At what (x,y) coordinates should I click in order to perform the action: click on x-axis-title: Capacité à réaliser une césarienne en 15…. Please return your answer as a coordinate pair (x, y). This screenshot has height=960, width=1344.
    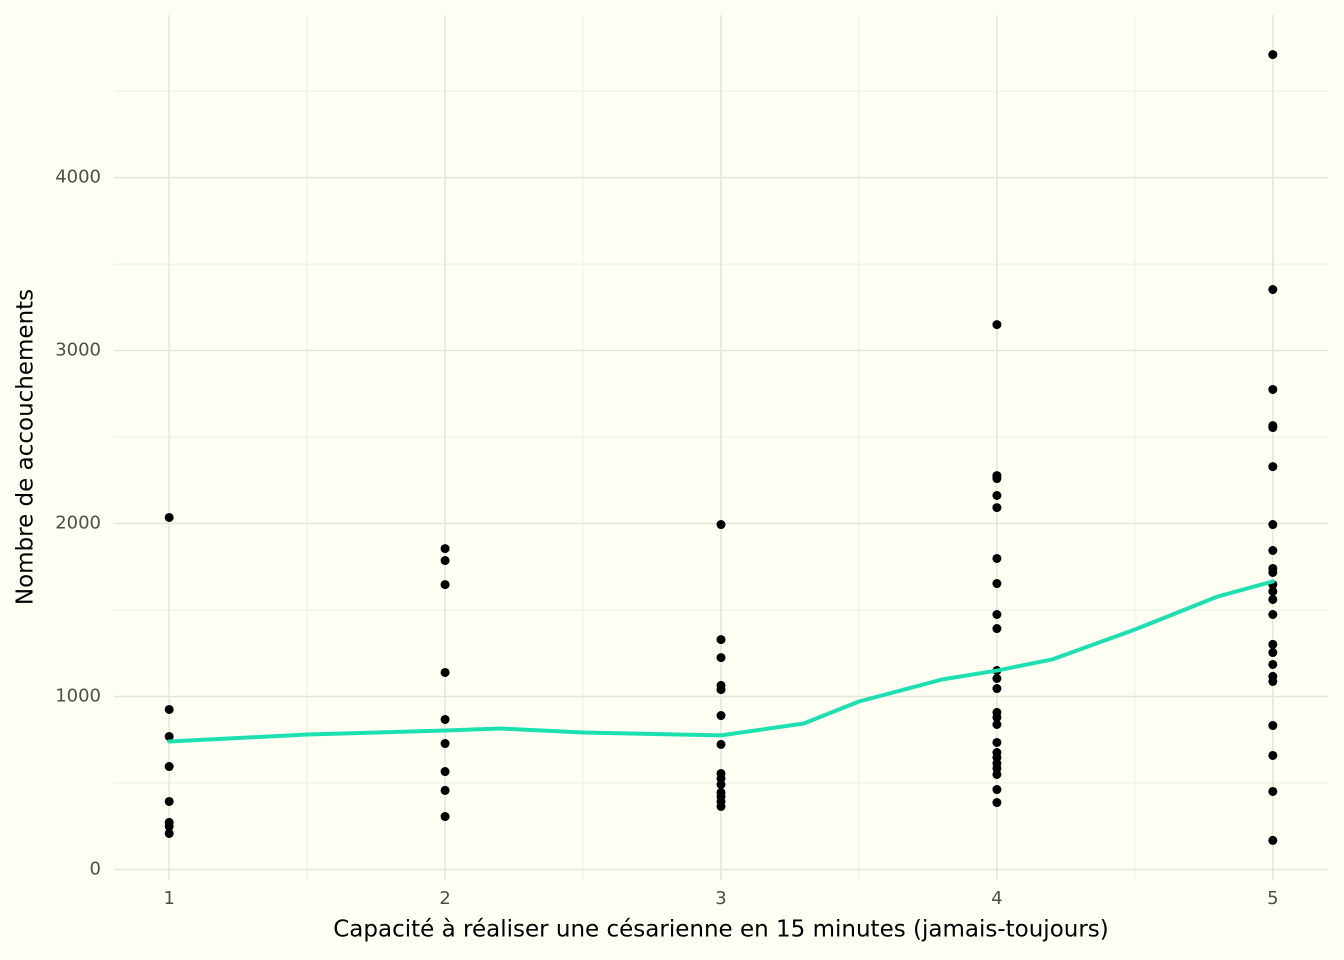
    Looking at the image, I should click on (721, 930).